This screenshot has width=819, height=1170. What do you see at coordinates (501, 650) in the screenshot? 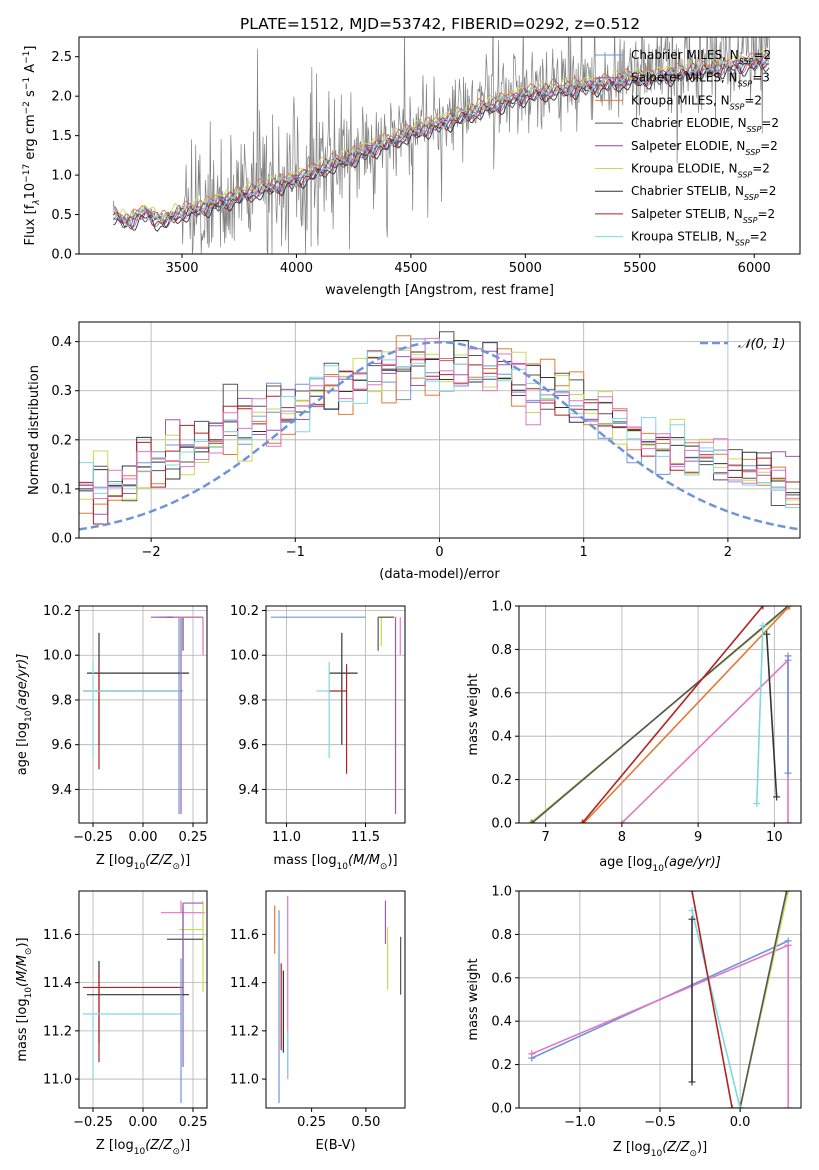
I see `y-tick-label: 0.8` at bounding box center [501, 650].